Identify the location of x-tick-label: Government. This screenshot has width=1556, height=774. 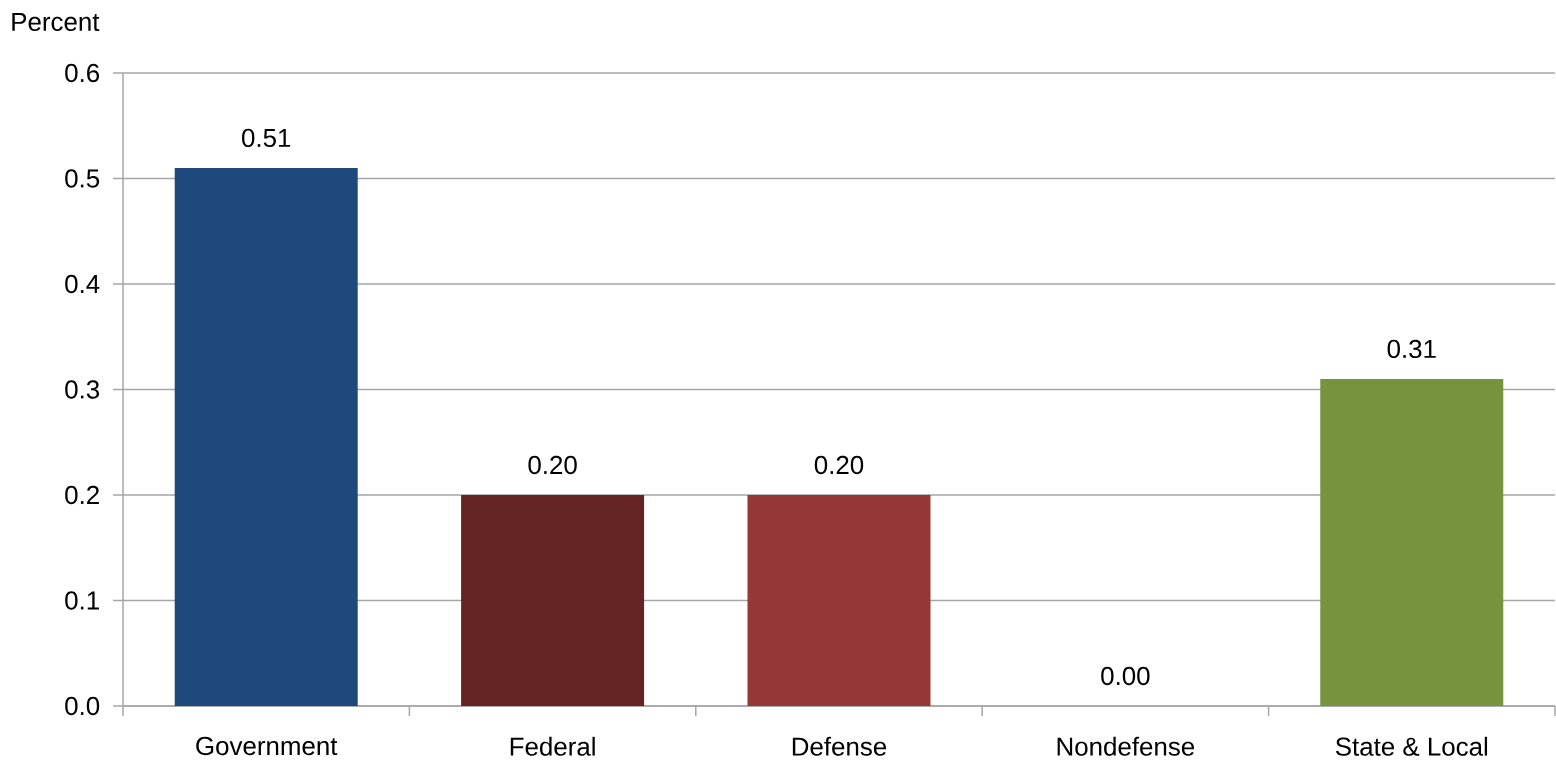
(267, 746).